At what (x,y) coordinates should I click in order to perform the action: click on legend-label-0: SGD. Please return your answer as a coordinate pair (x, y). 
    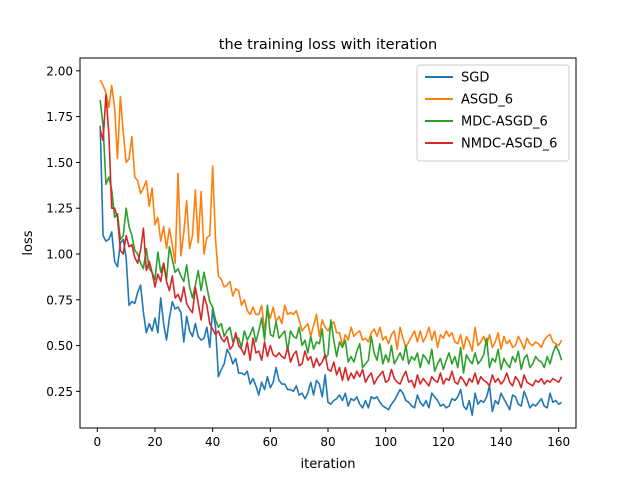
    Looking at the image, I should click on (475, 78).